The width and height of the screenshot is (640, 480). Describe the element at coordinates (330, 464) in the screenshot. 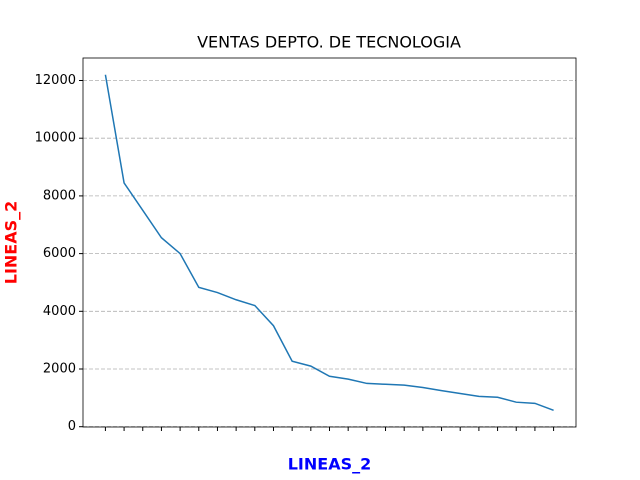

I see `x-axis-label: LINEAS_2` at that location.